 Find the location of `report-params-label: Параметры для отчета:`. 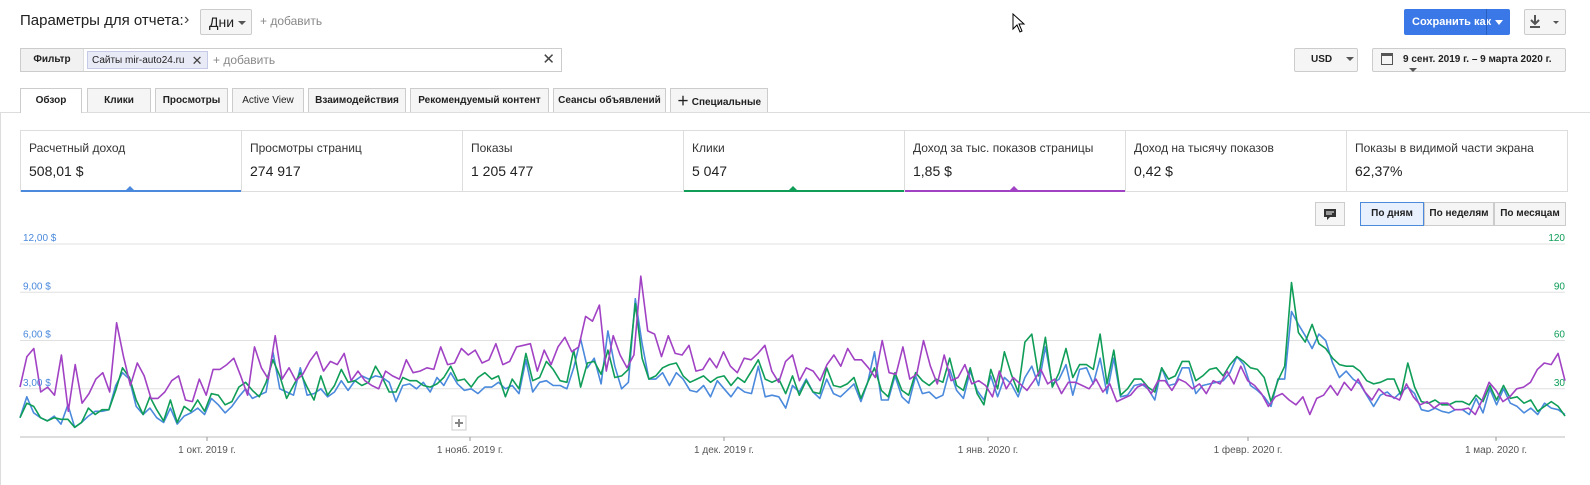

report-params-label: Параметры для отчета: is located at coordinates (102, 20).